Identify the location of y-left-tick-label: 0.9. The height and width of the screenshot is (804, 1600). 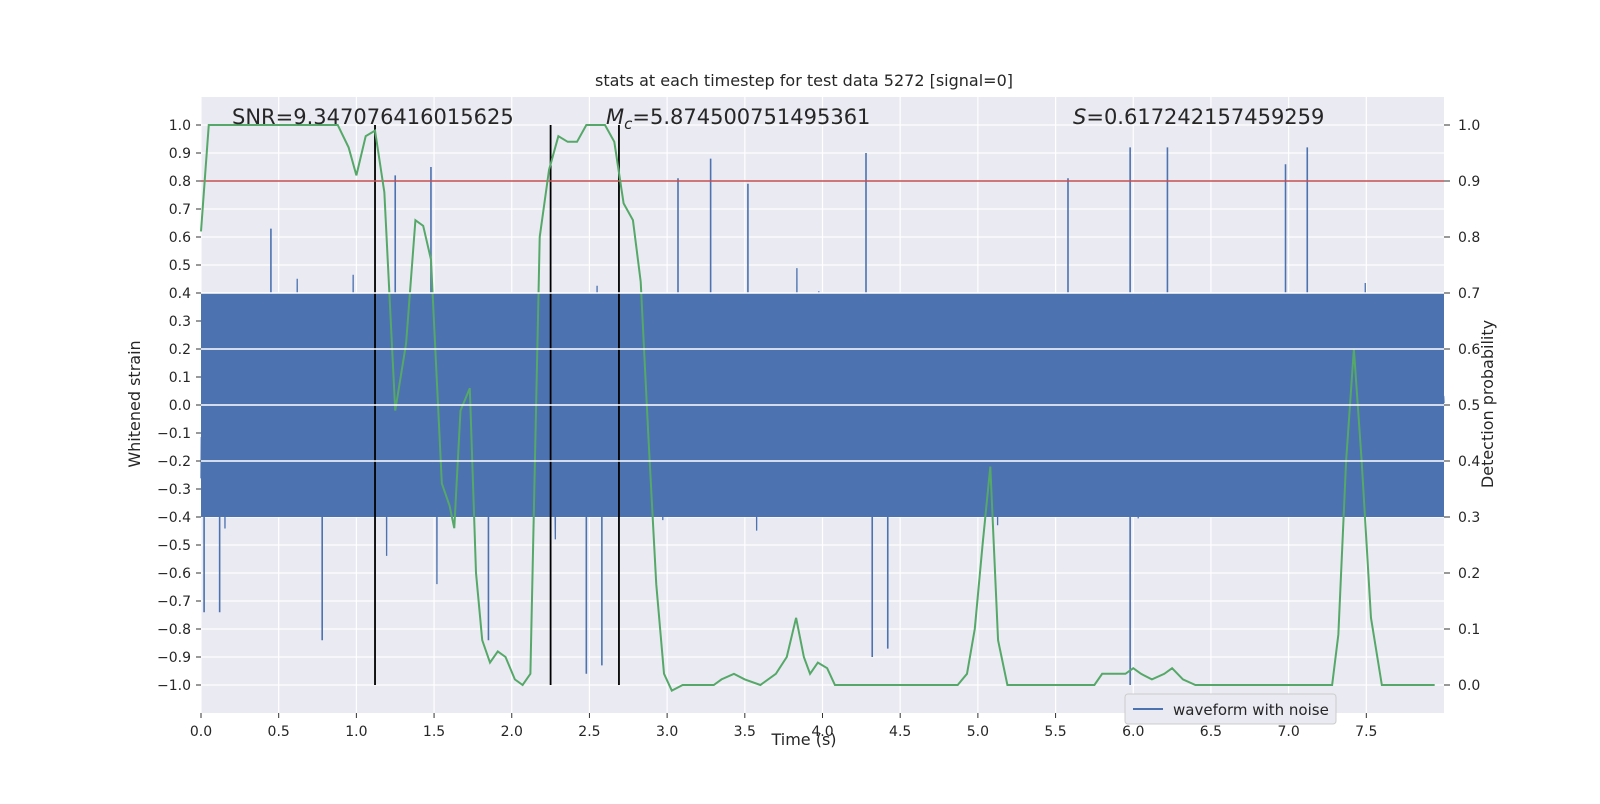
(180, 154).